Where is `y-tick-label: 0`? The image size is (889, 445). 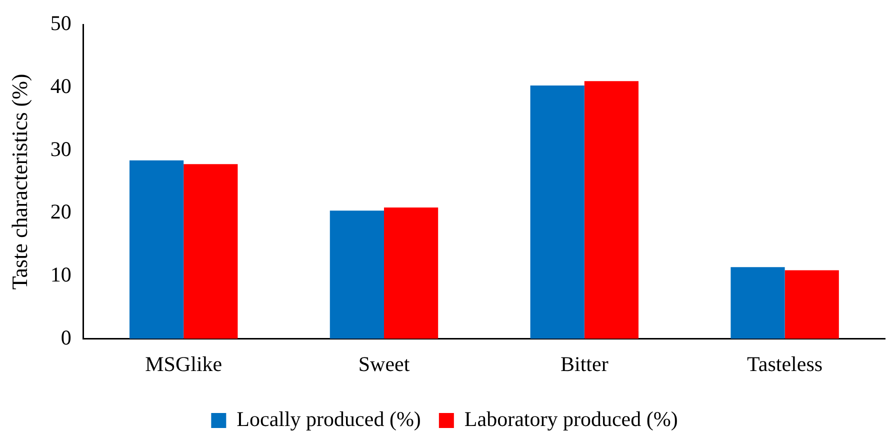
y-tick-label: 0 is located at coordinates (66, 337).